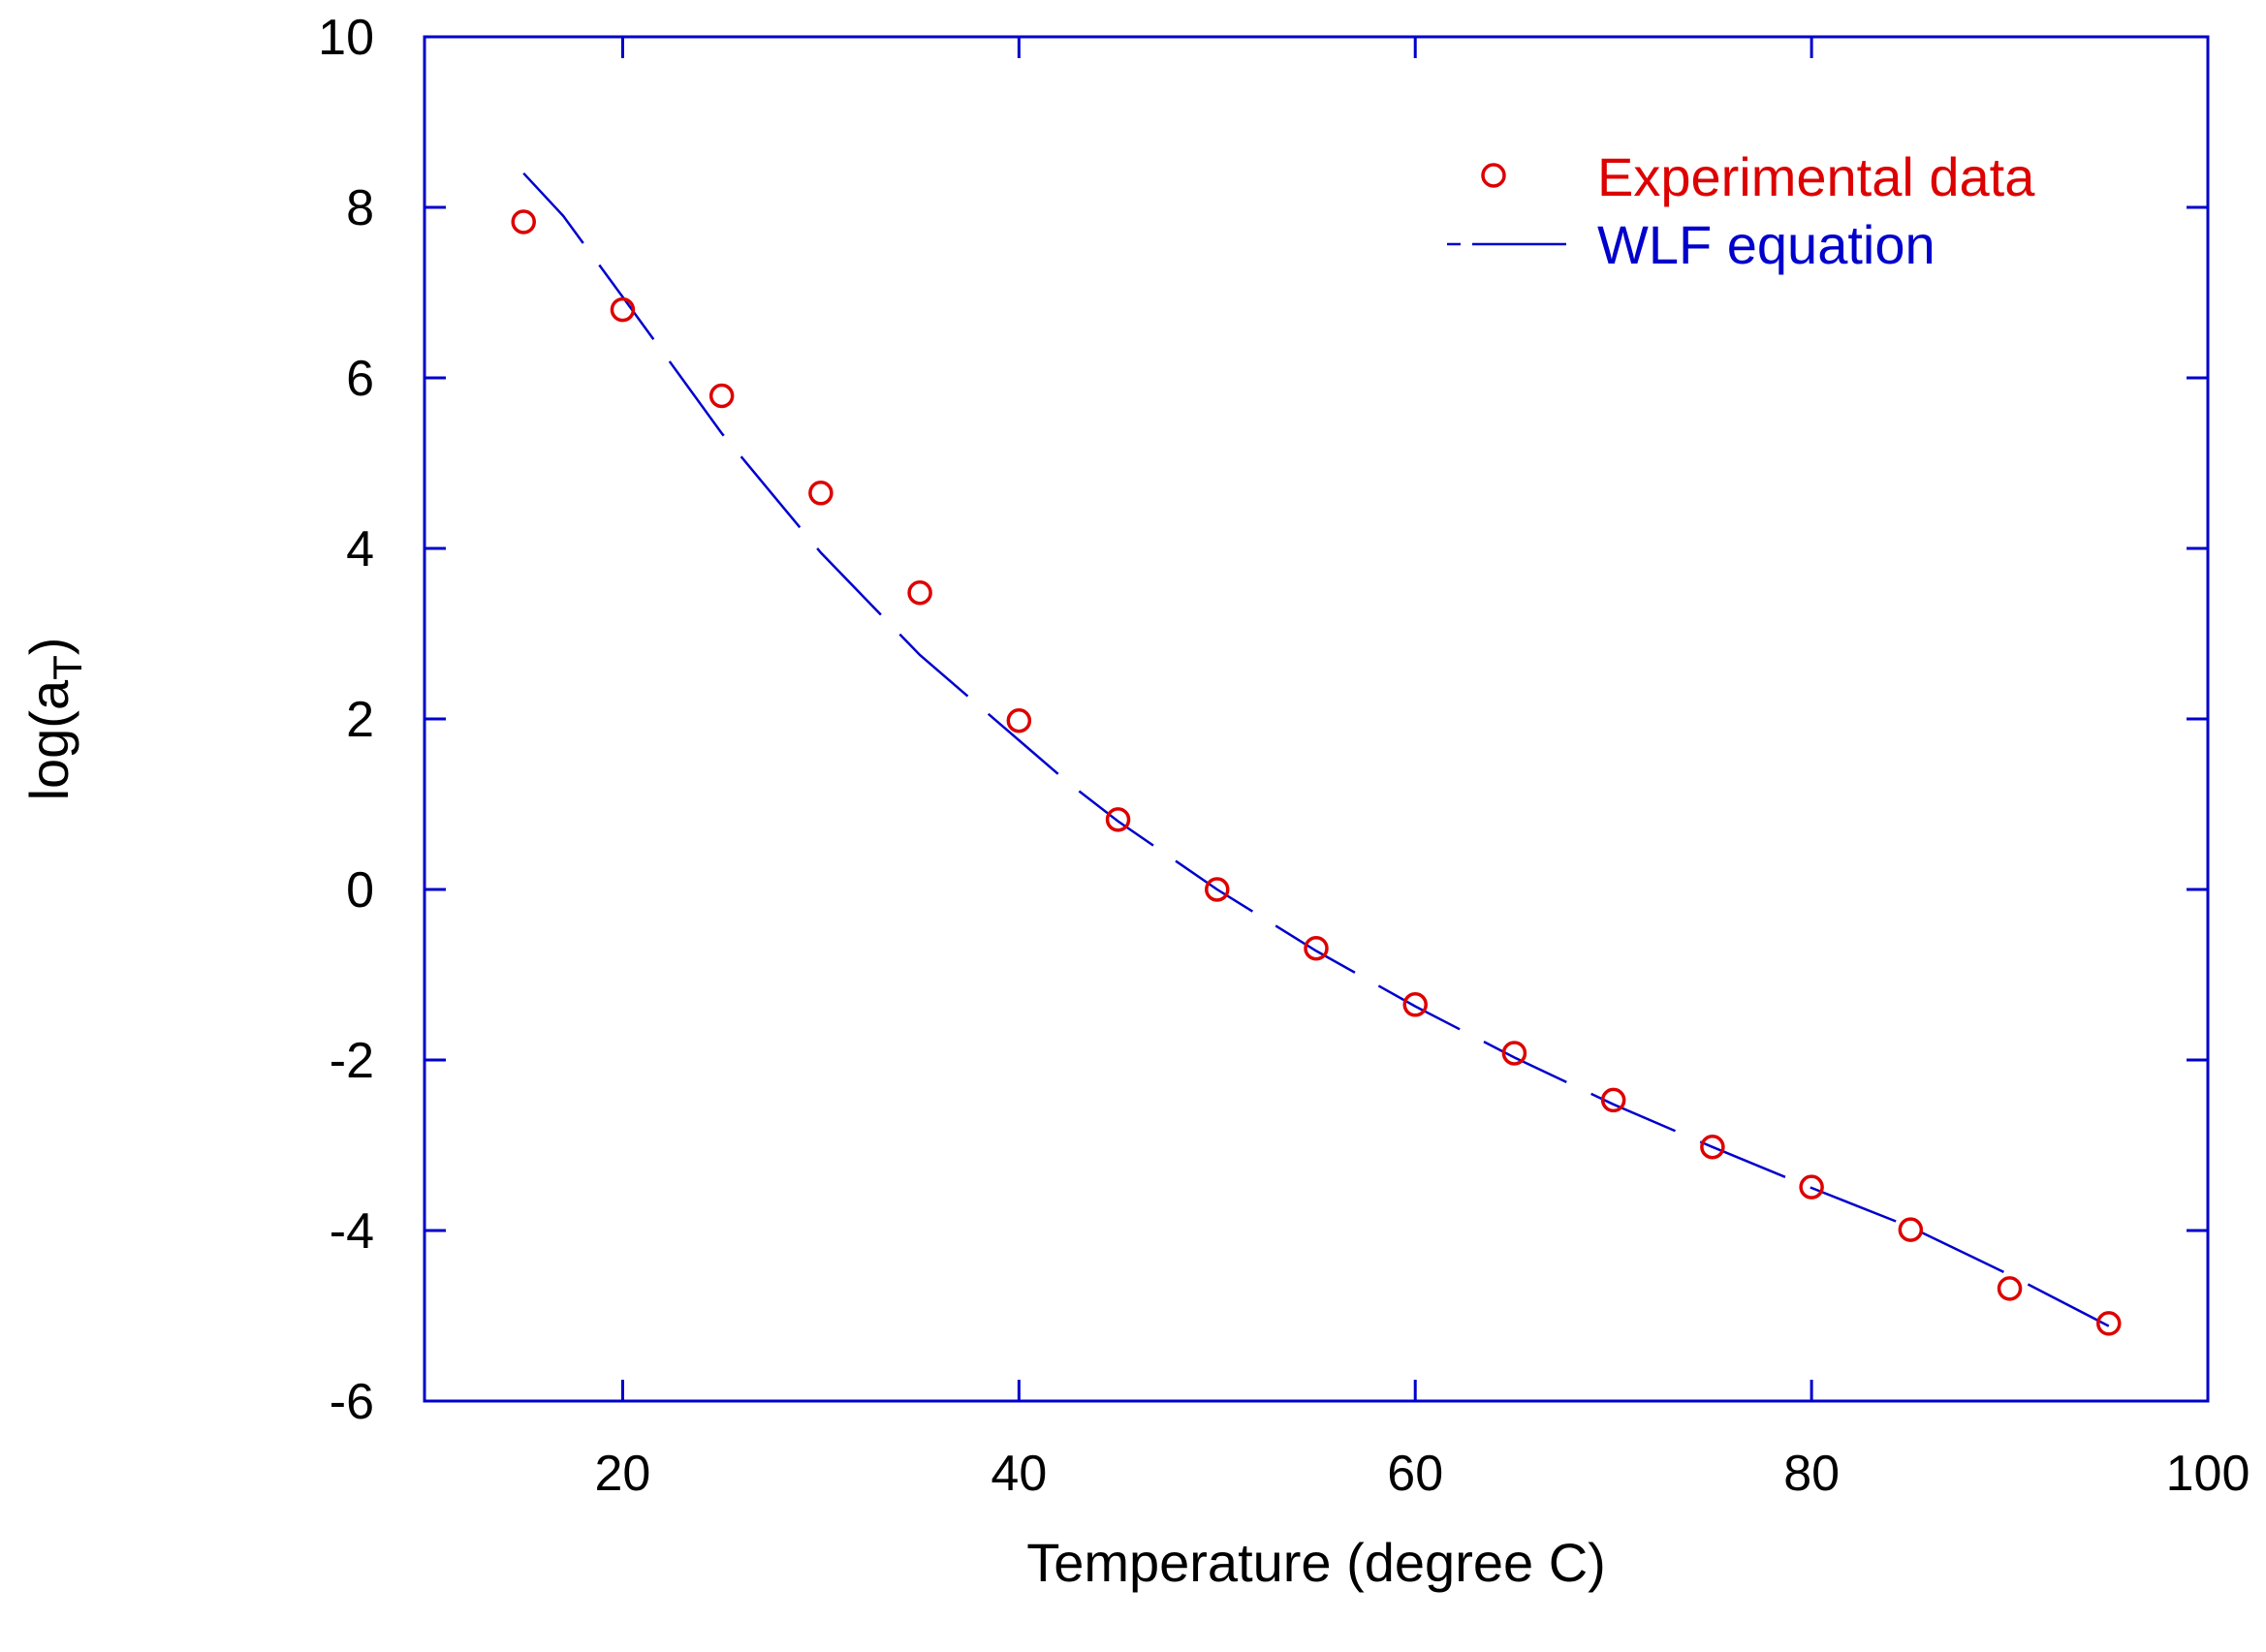 This screenshot has width=2266, height=1652. I want to click on y-tick-label: -6, so click(352, 1402).